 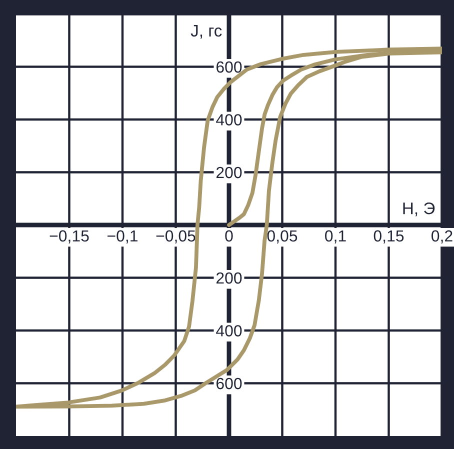 I want to click on x-tick-label: 0,2, so click(x=442, y=237).